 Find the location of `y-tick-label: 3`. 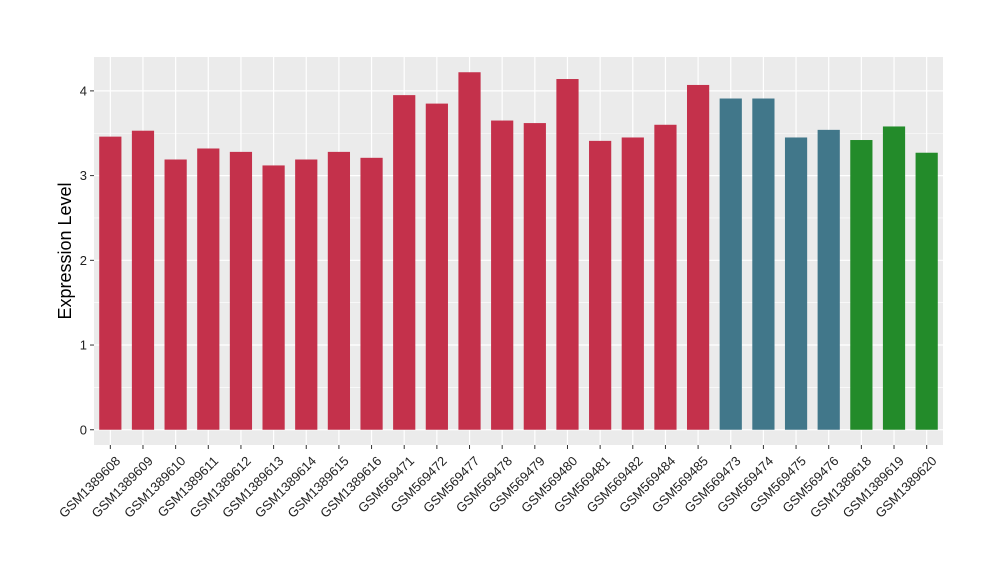

y-tick-label: 3 is located at coordinates (83, 175).